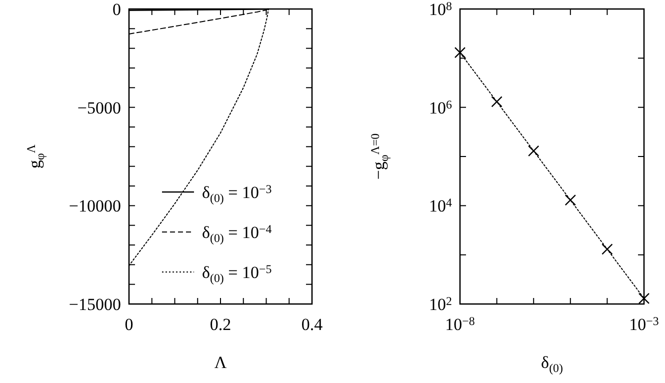 The image size is (665, 383). What do you see at coordinates (312, 324) in the screenshot?
I see `x-tick-label: 0.4` at bounding box center [312, 324].